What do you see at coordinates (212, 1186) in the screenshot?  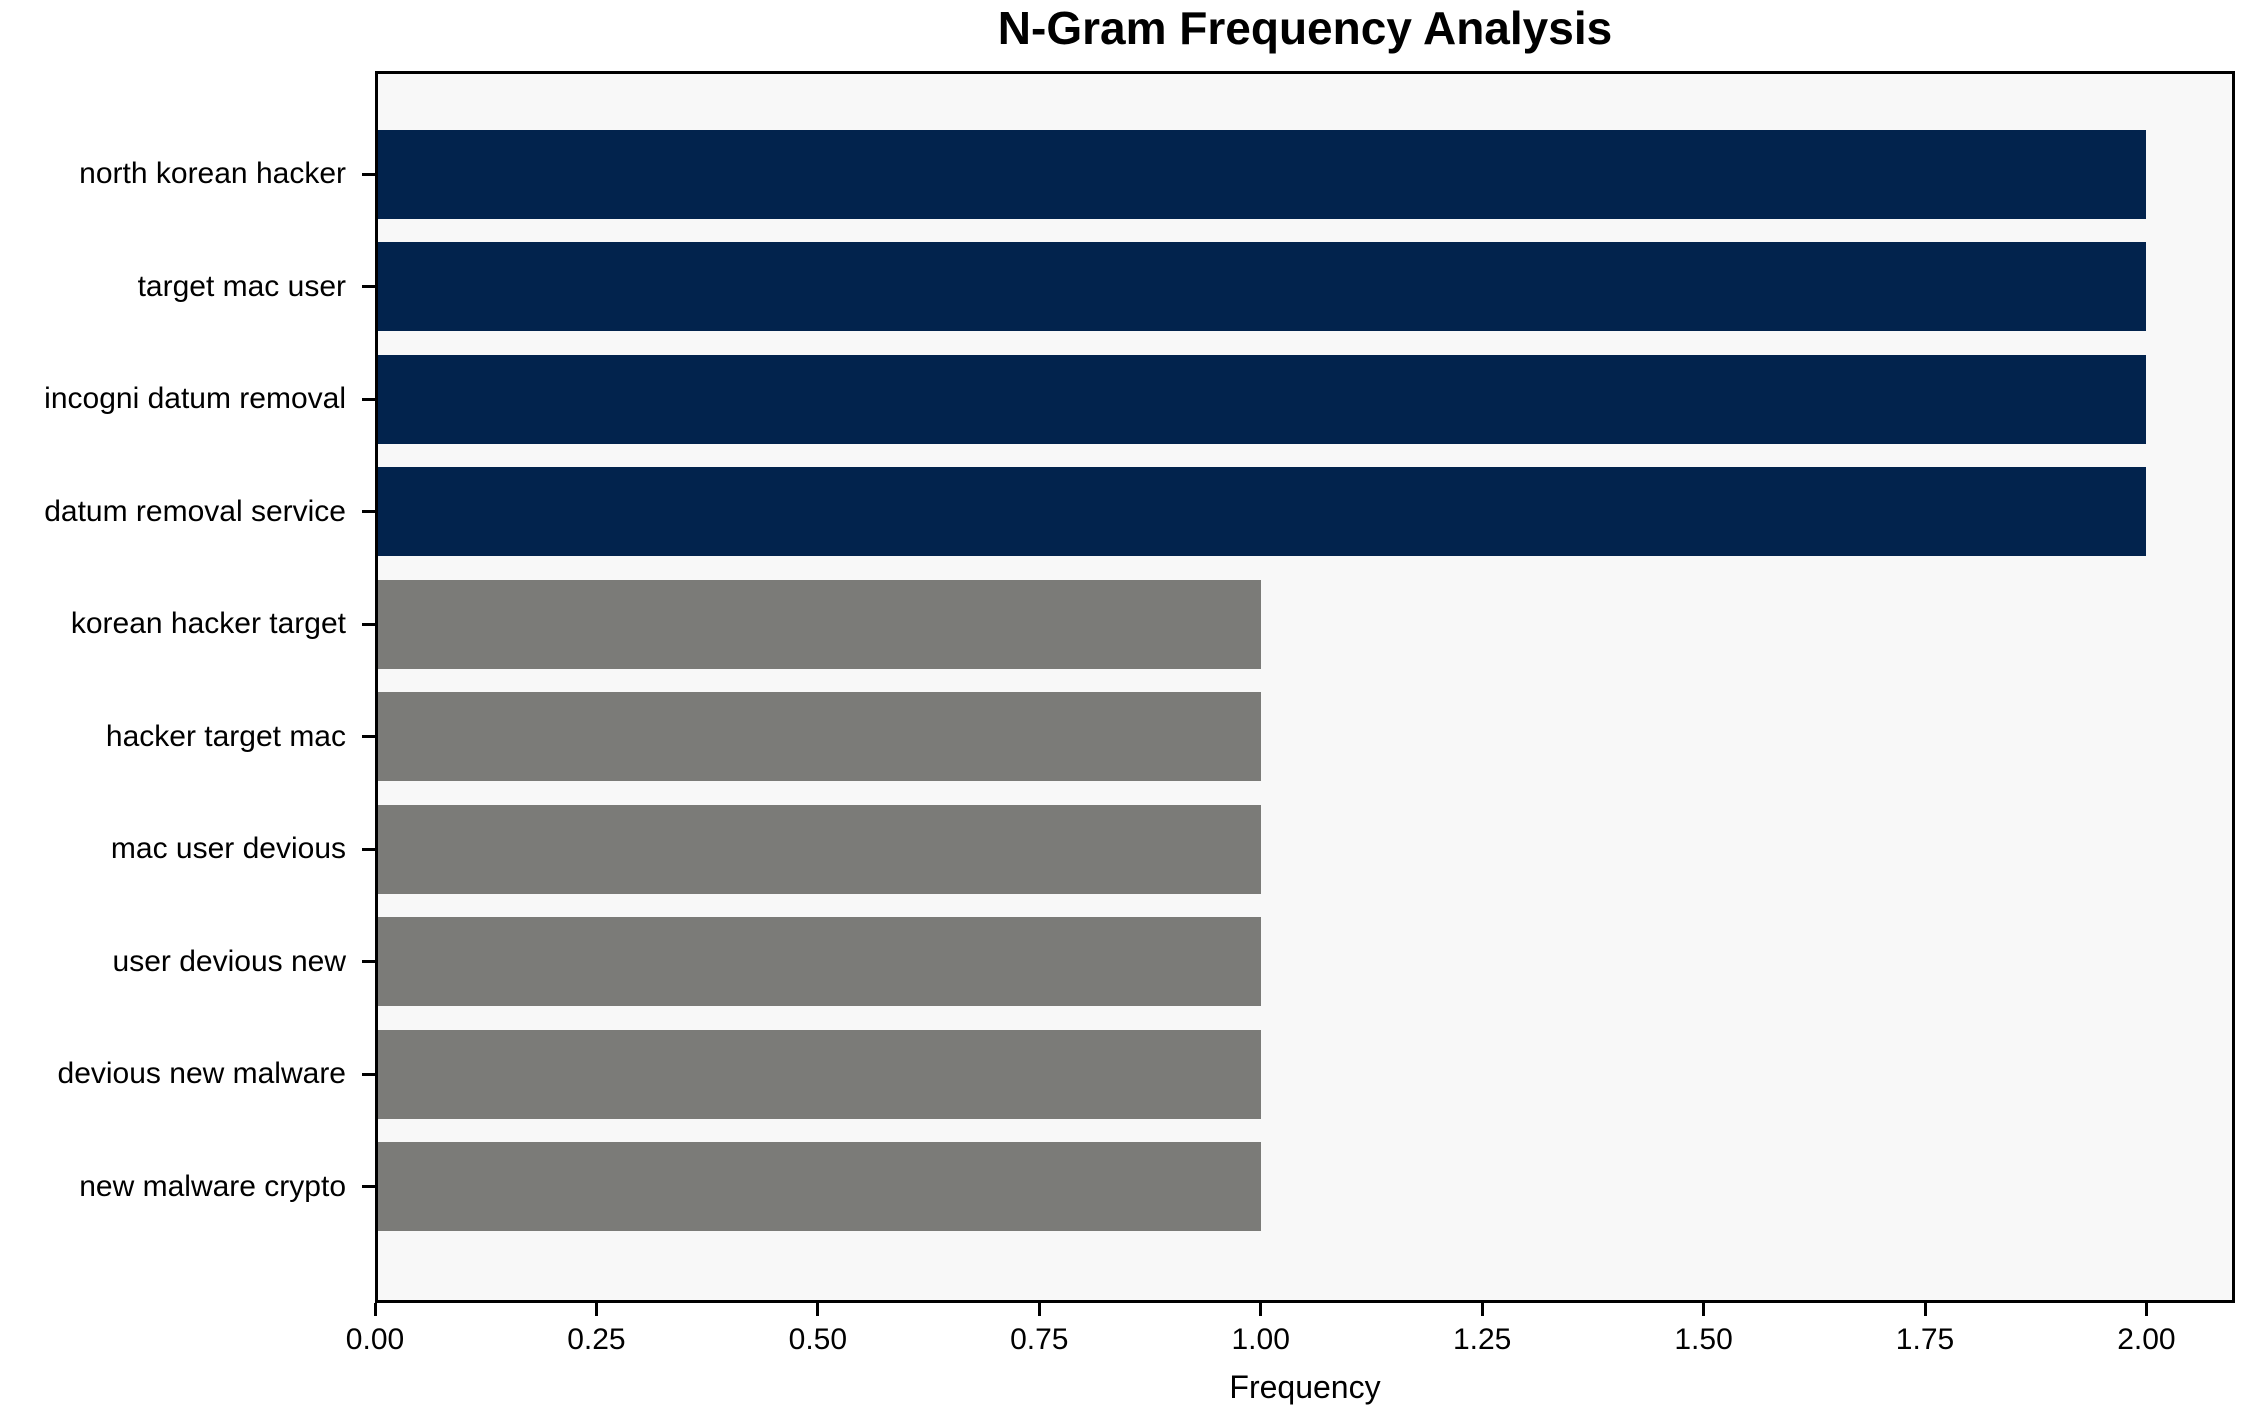 I see `y-tick-label: new malware crypto` at bounding box center [212, 1186].